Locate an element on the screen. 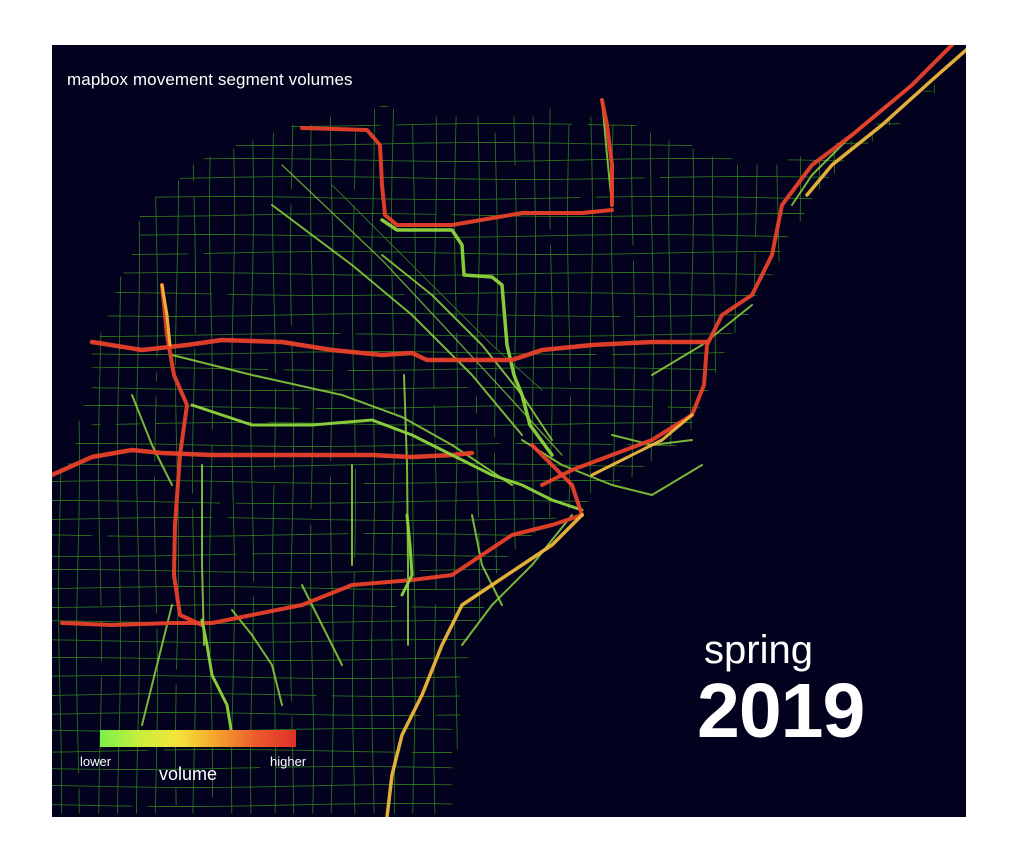 The width and height of the screenshot is (1018, 862). volume-legend: lower higher volume is located at coordinates (200, 765).